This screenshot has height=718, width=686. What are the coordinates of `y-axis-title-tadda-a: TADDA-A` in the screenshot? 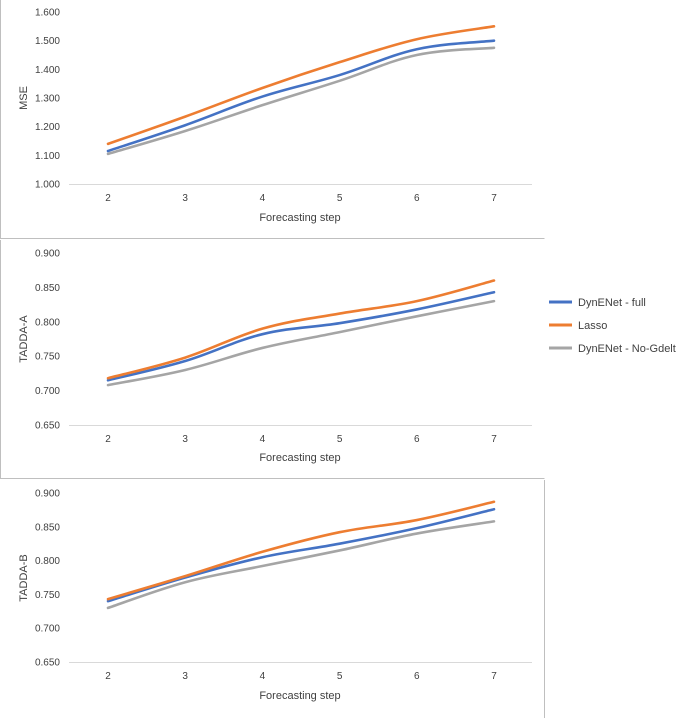 It's located at (24, 339).